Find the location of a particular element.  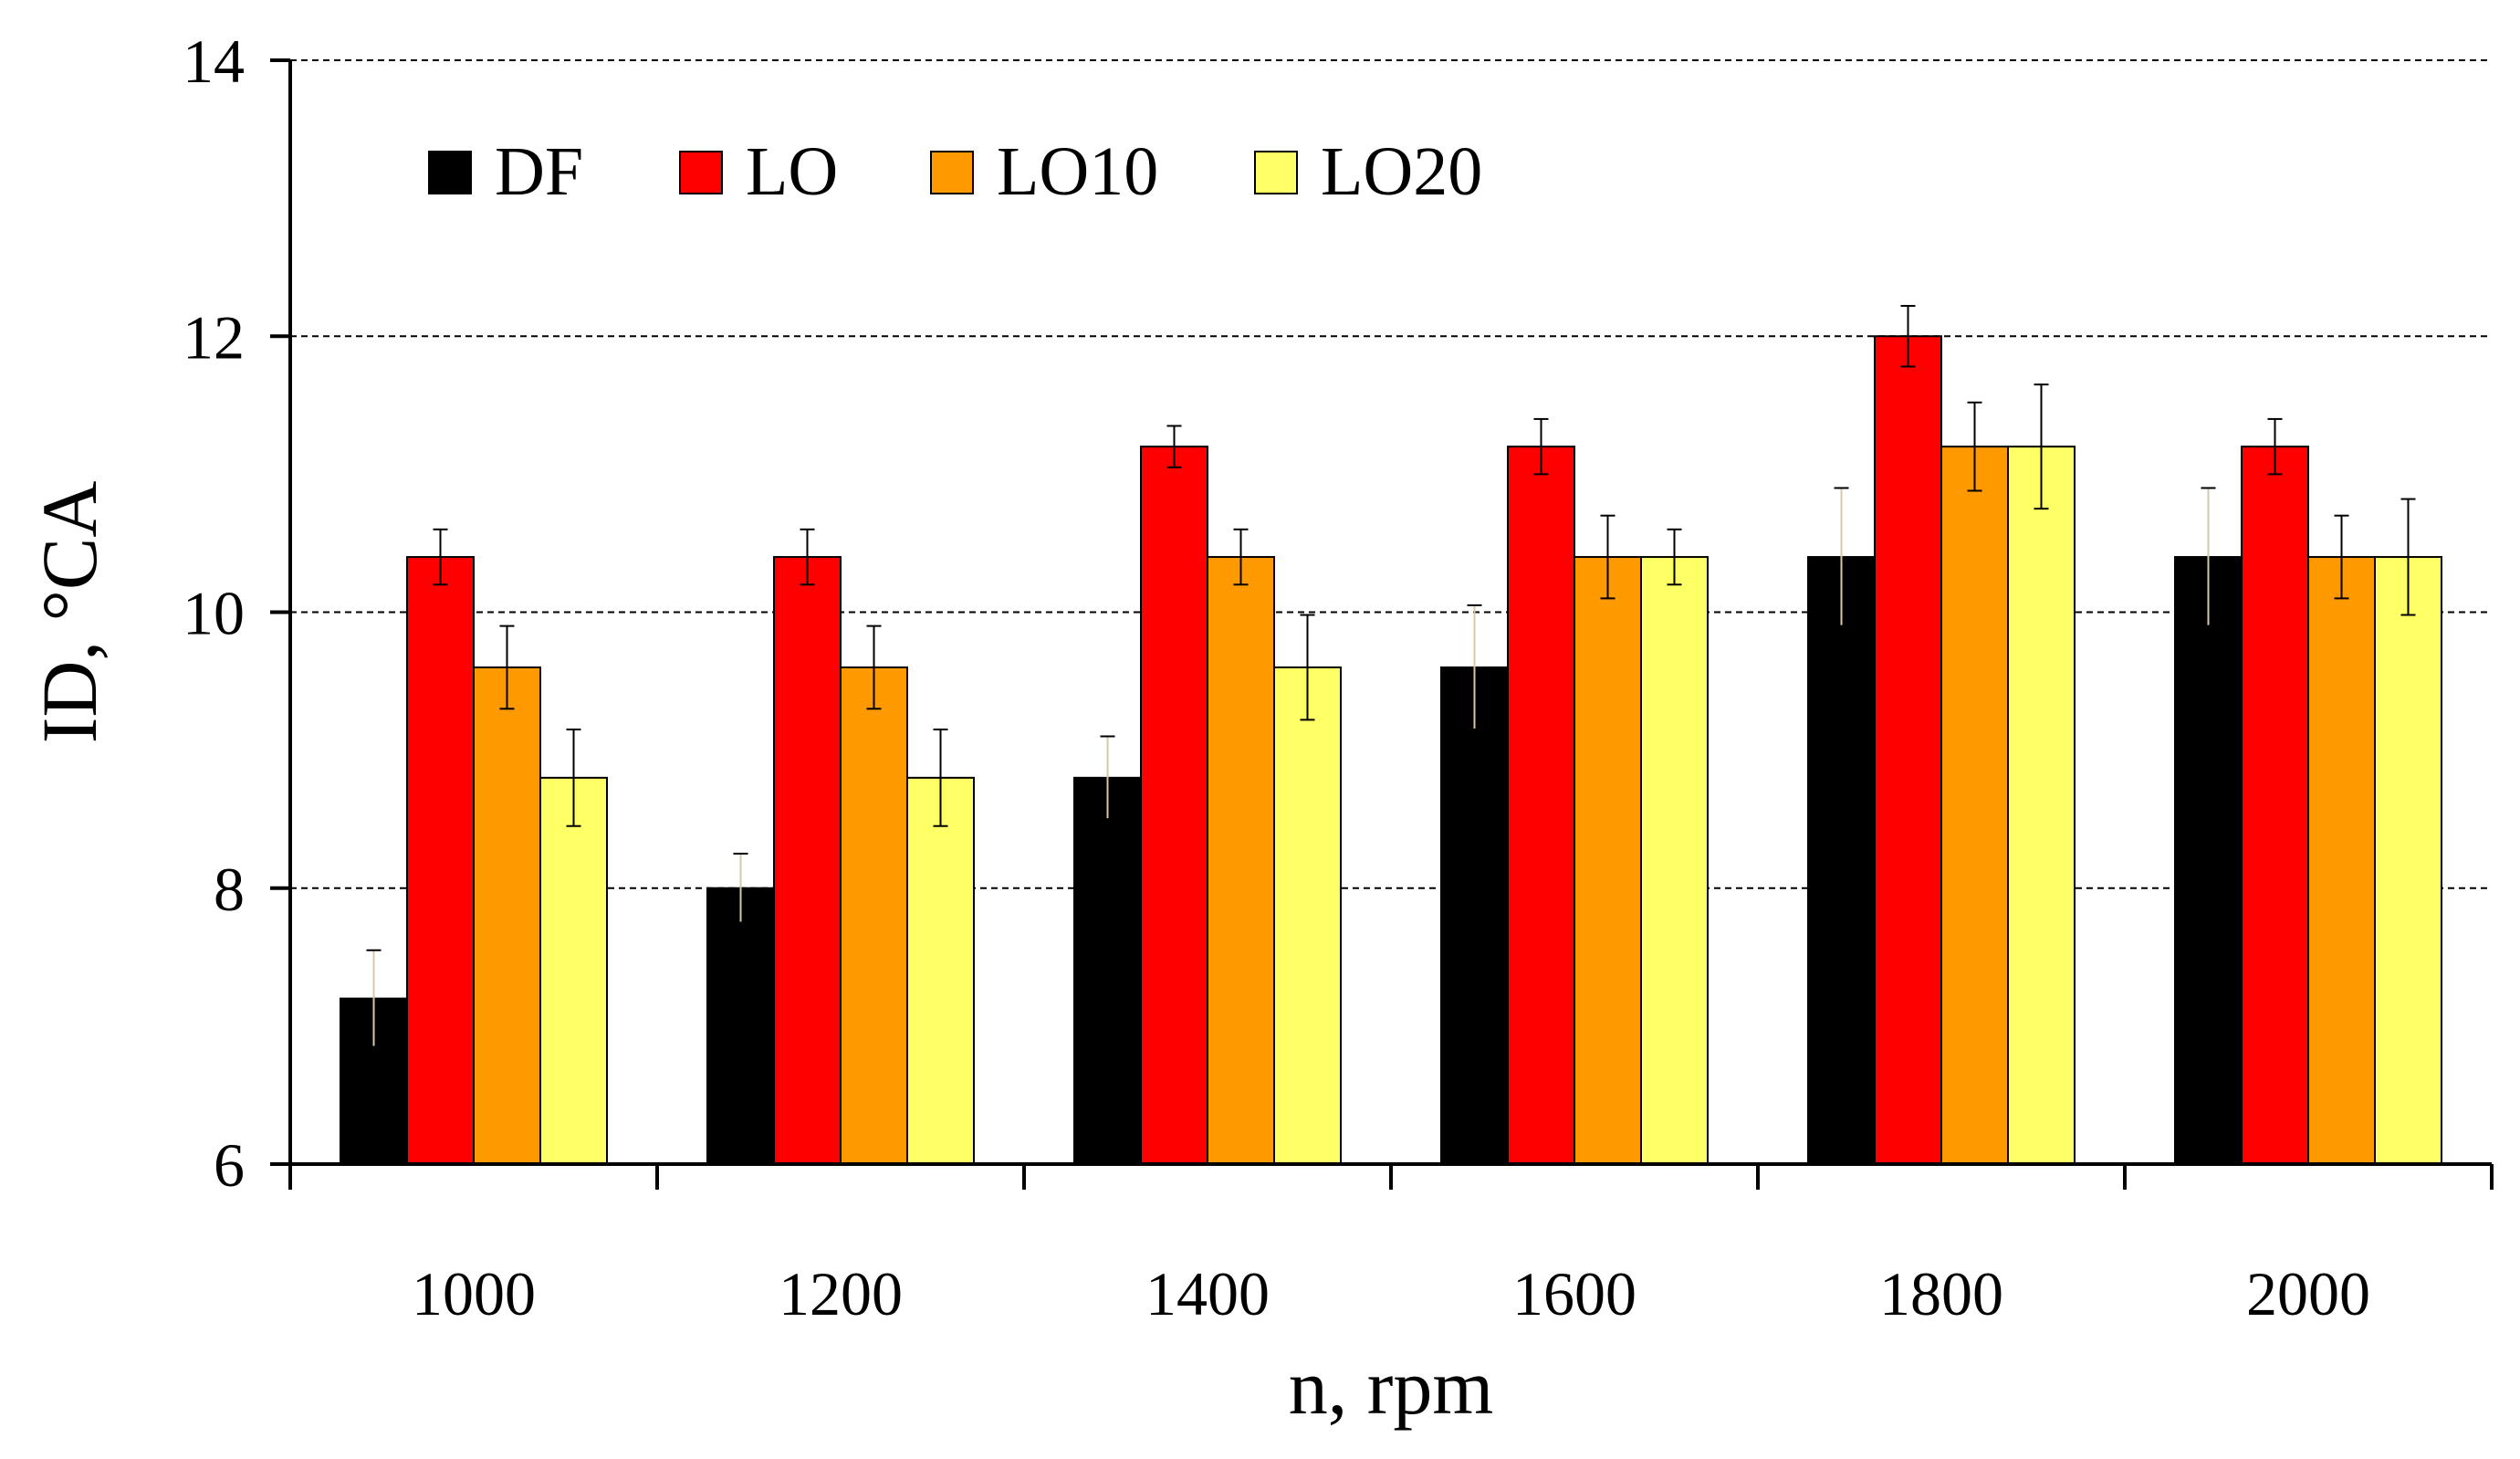

y-tick-label: 8 is located at coordinates (229, 890).